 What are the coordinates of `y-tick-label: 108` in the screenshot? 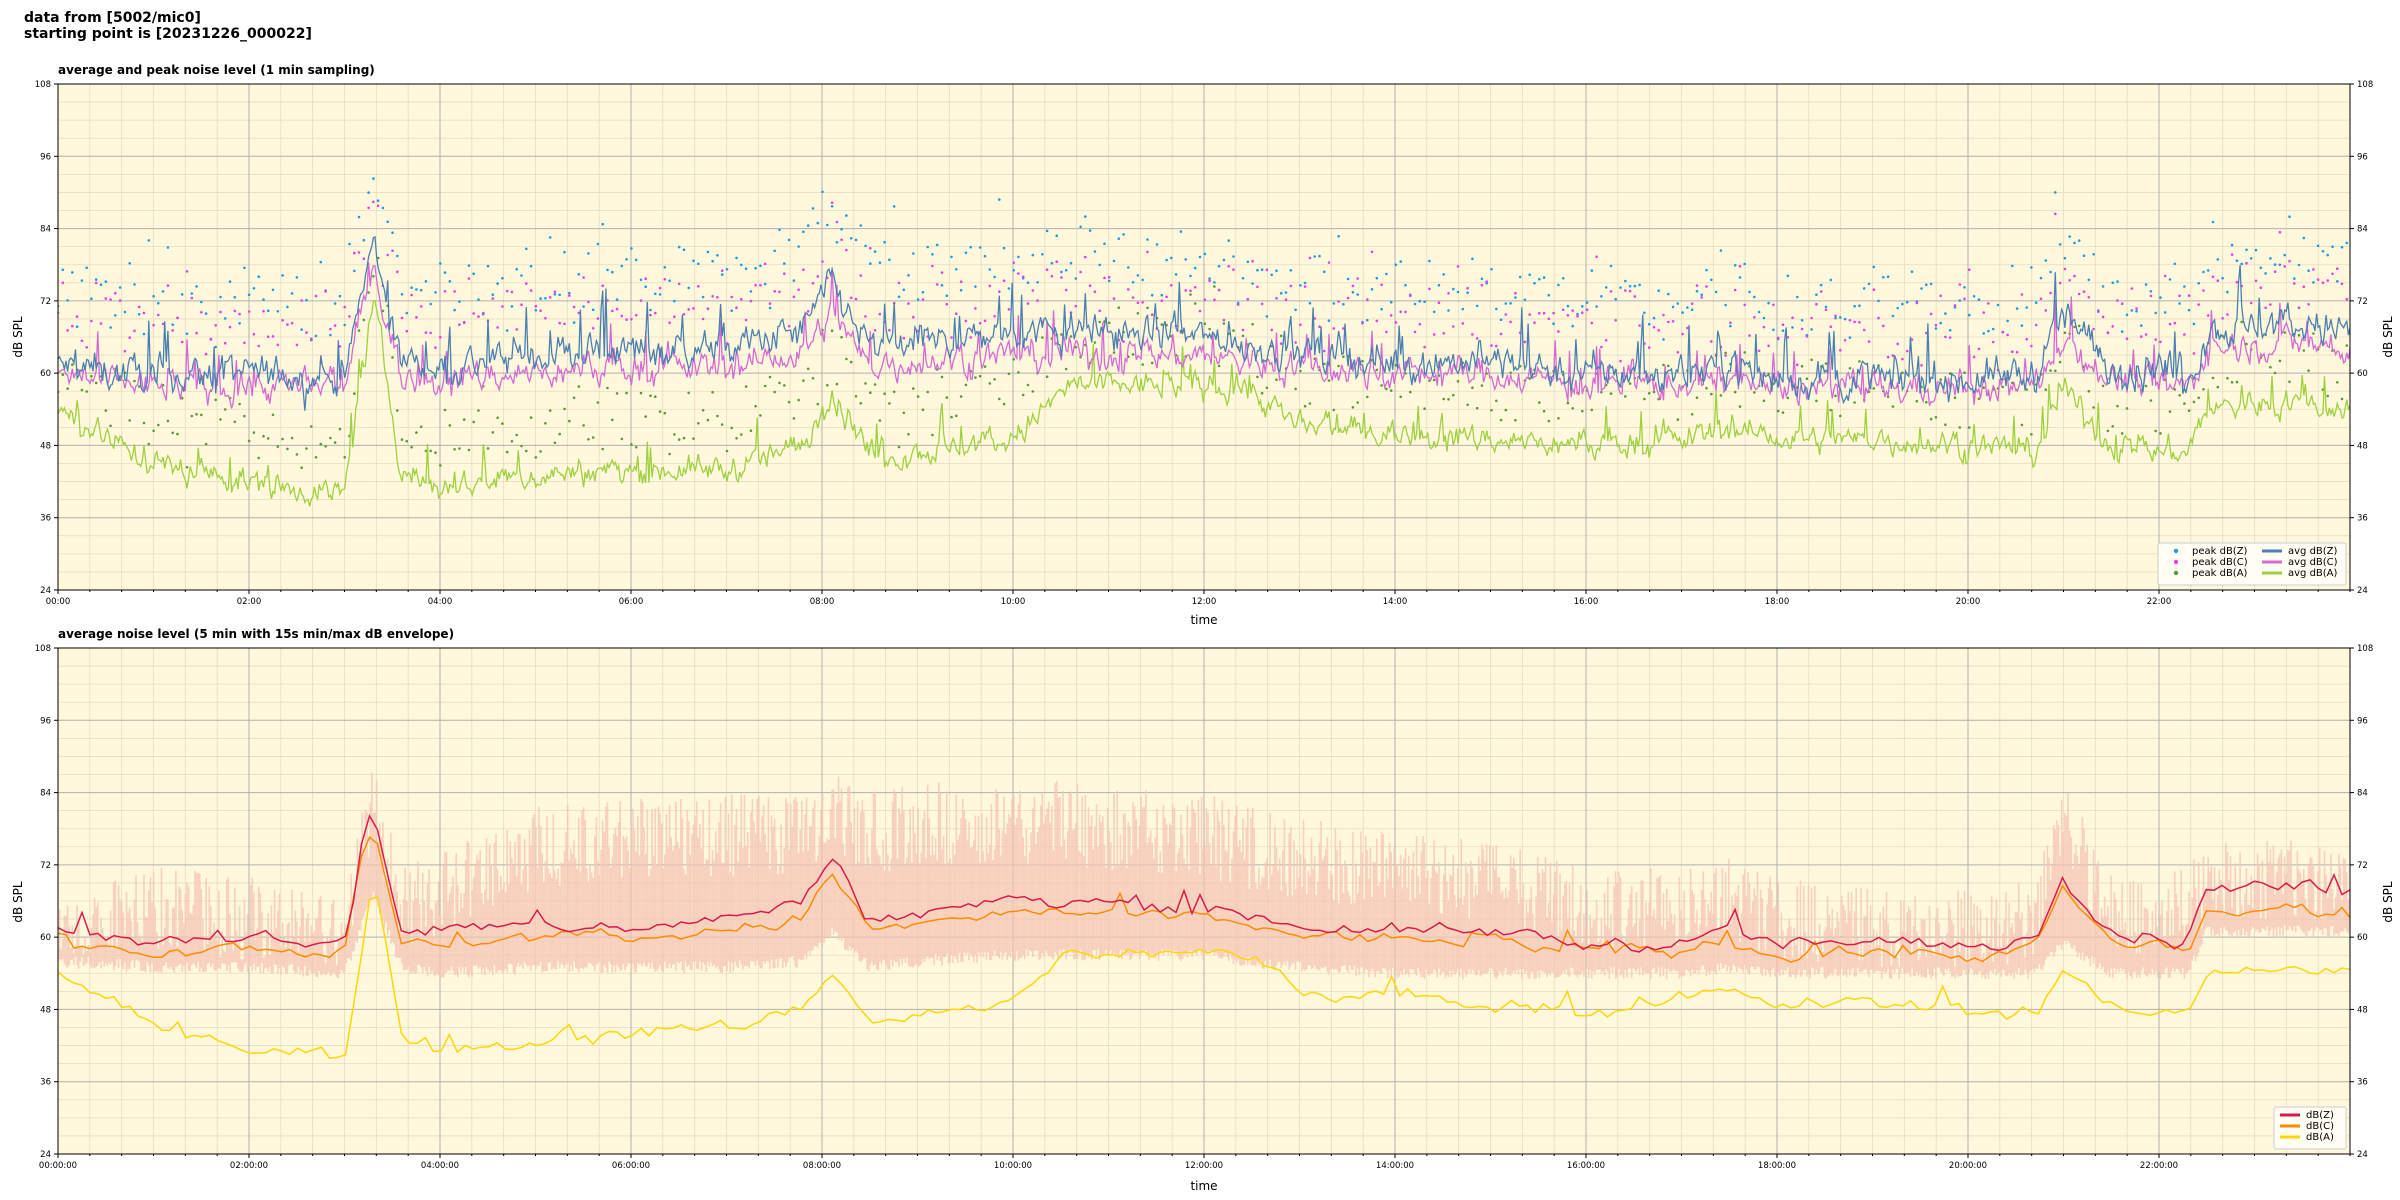 It's located at (2365, 85).